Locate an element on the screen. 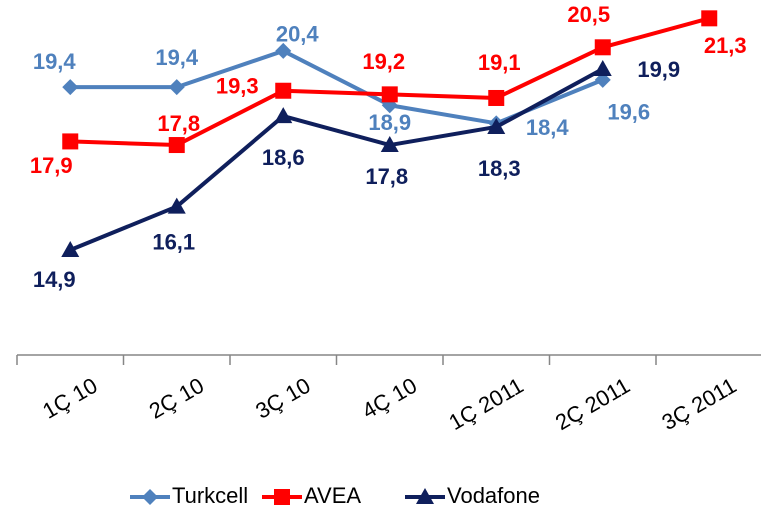 This screenshot has width=761, height=519. data-label: 18,6 is located at coordinates (283, 157).